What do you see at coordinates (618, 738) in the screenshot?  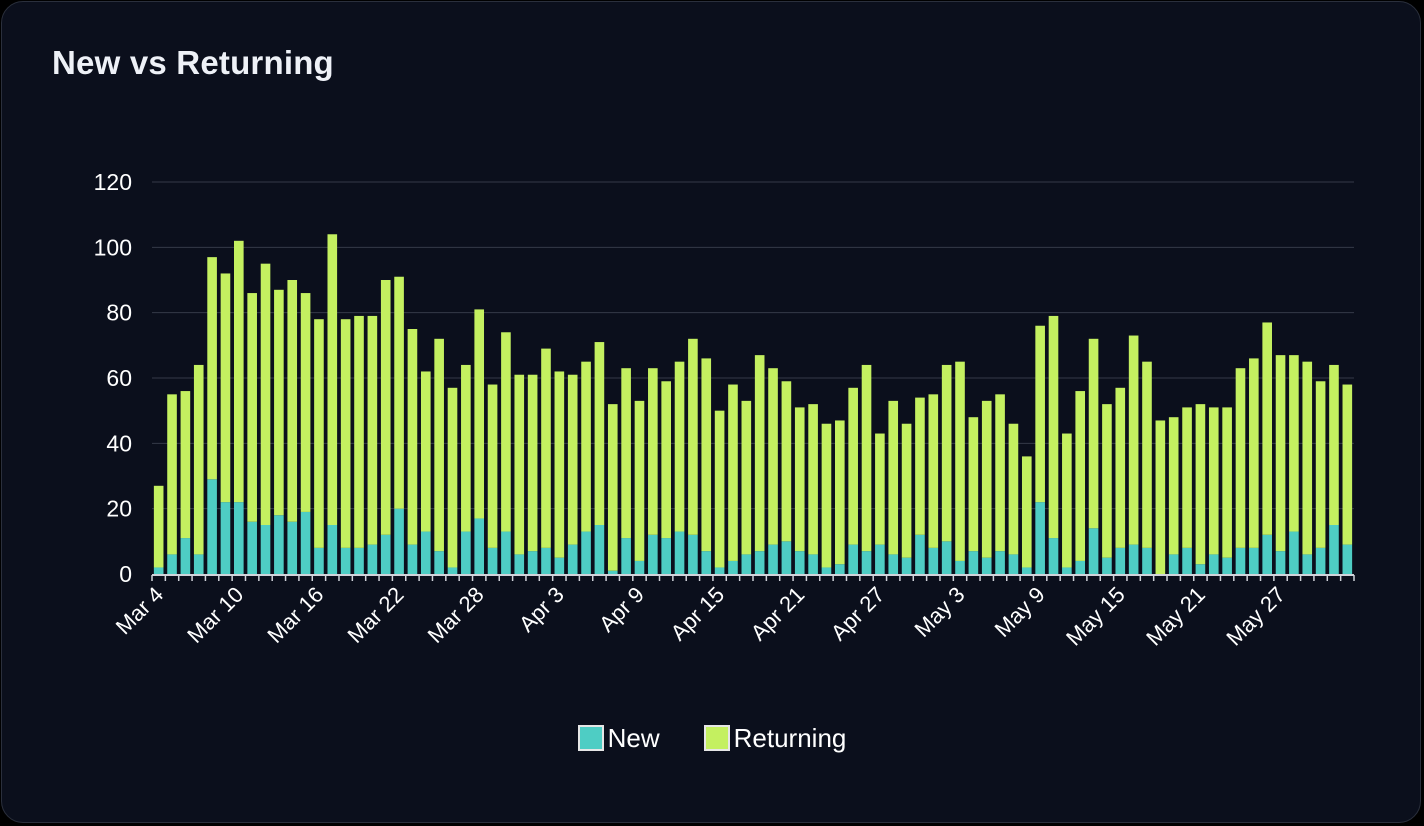 I see `legend-item-new: New` at bounding box center [618, 738].